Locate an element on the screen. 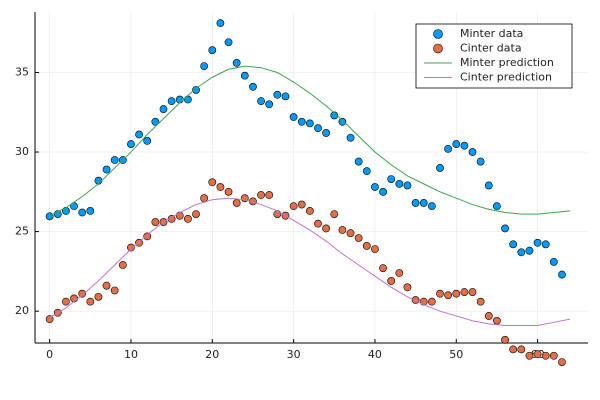  legend-label: Cinter prediction is located at coordinates (506, 77).